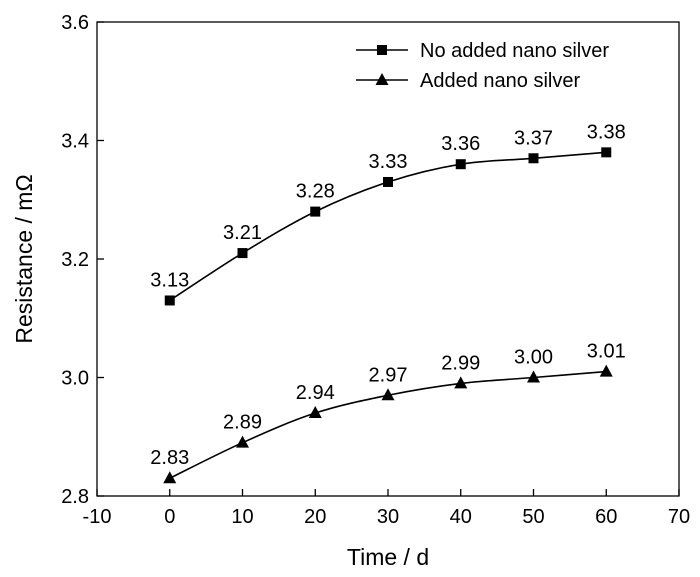 Image resolution: width=700 pixels, height=577 pixels. What do you see at coordinates (315, 517) in the screenshot?
I see `x-tick-label: 20` at bounding box center [315, 517].